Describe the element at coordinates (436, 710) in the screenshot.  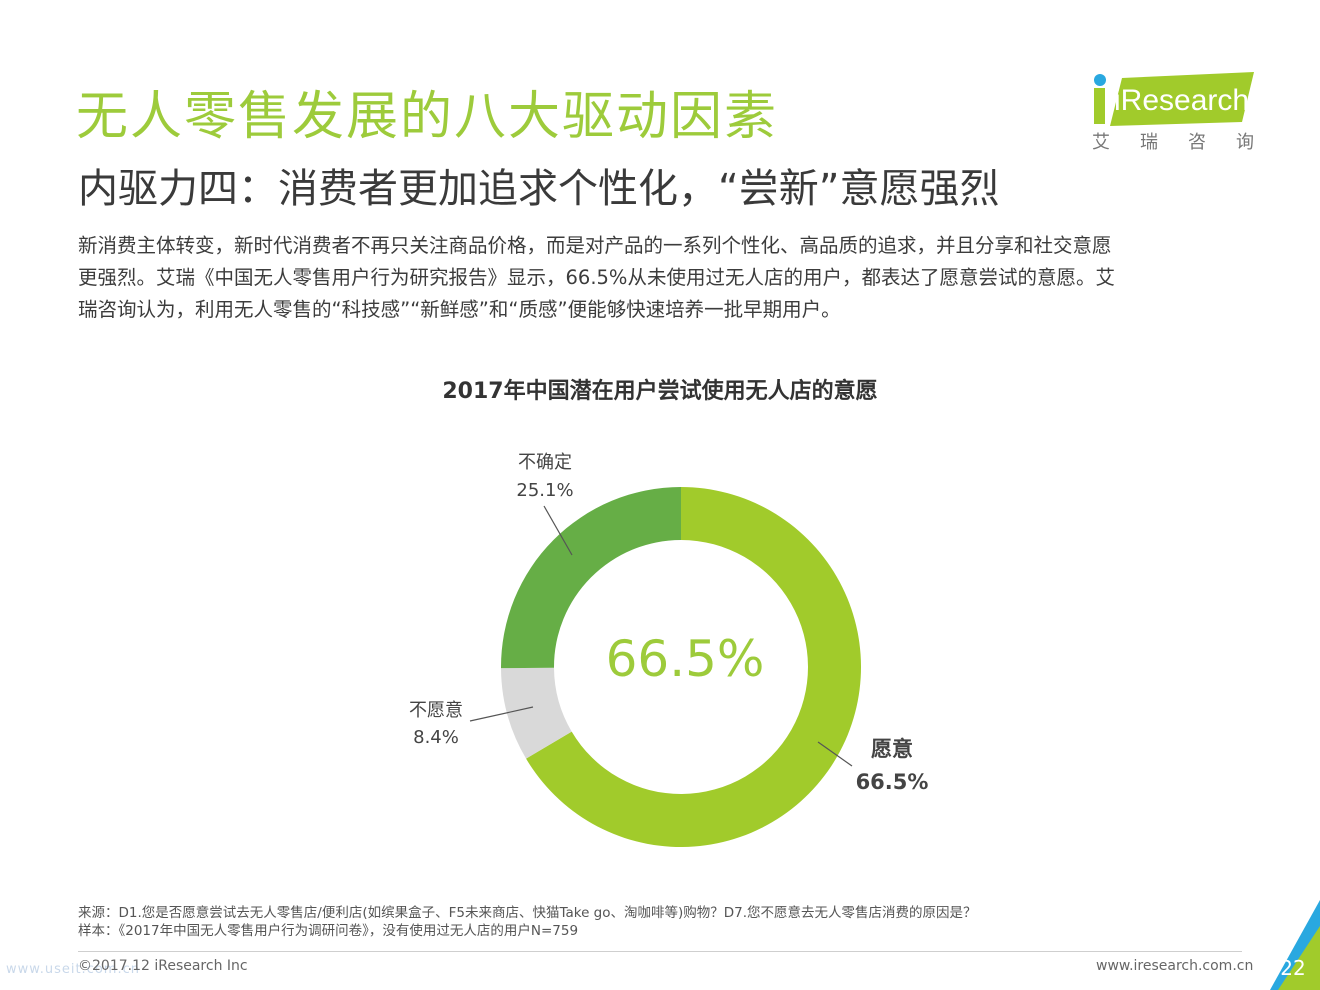
I see `slice-label-no: 不愿意` at that location.